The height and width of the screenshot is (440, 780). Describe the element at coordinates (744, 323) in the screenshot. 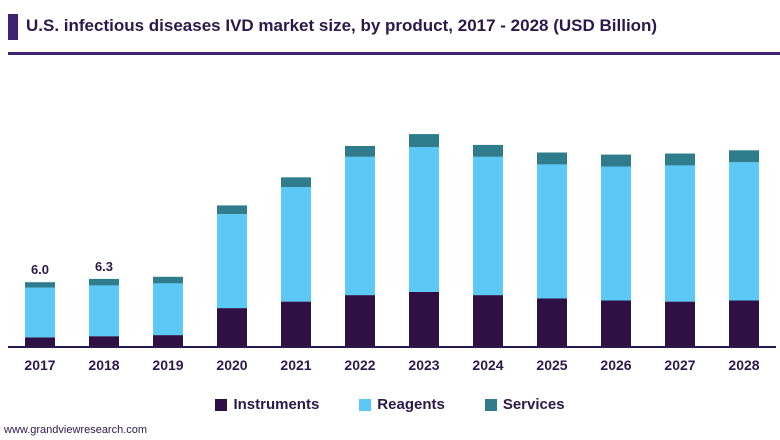

I see `bar-instruments-2028` at that location.